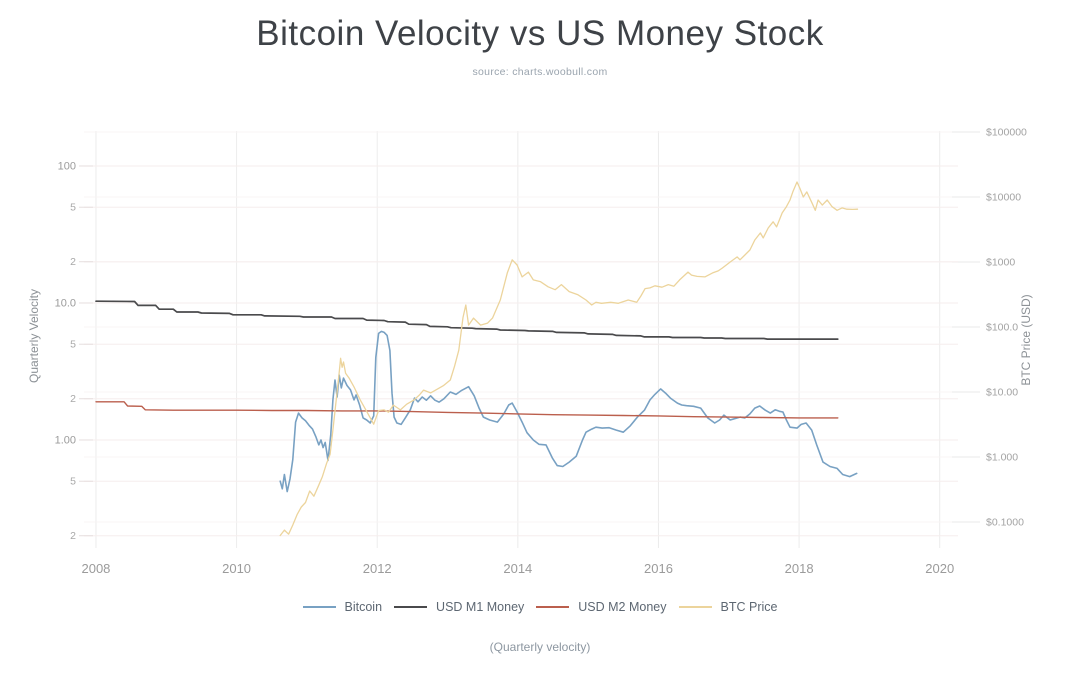 The image size is (1080, 675). Describe the element at coordinates (34, 336) in the screenshot. I see `left-axis-title: Quarterly Velocity` at that location.